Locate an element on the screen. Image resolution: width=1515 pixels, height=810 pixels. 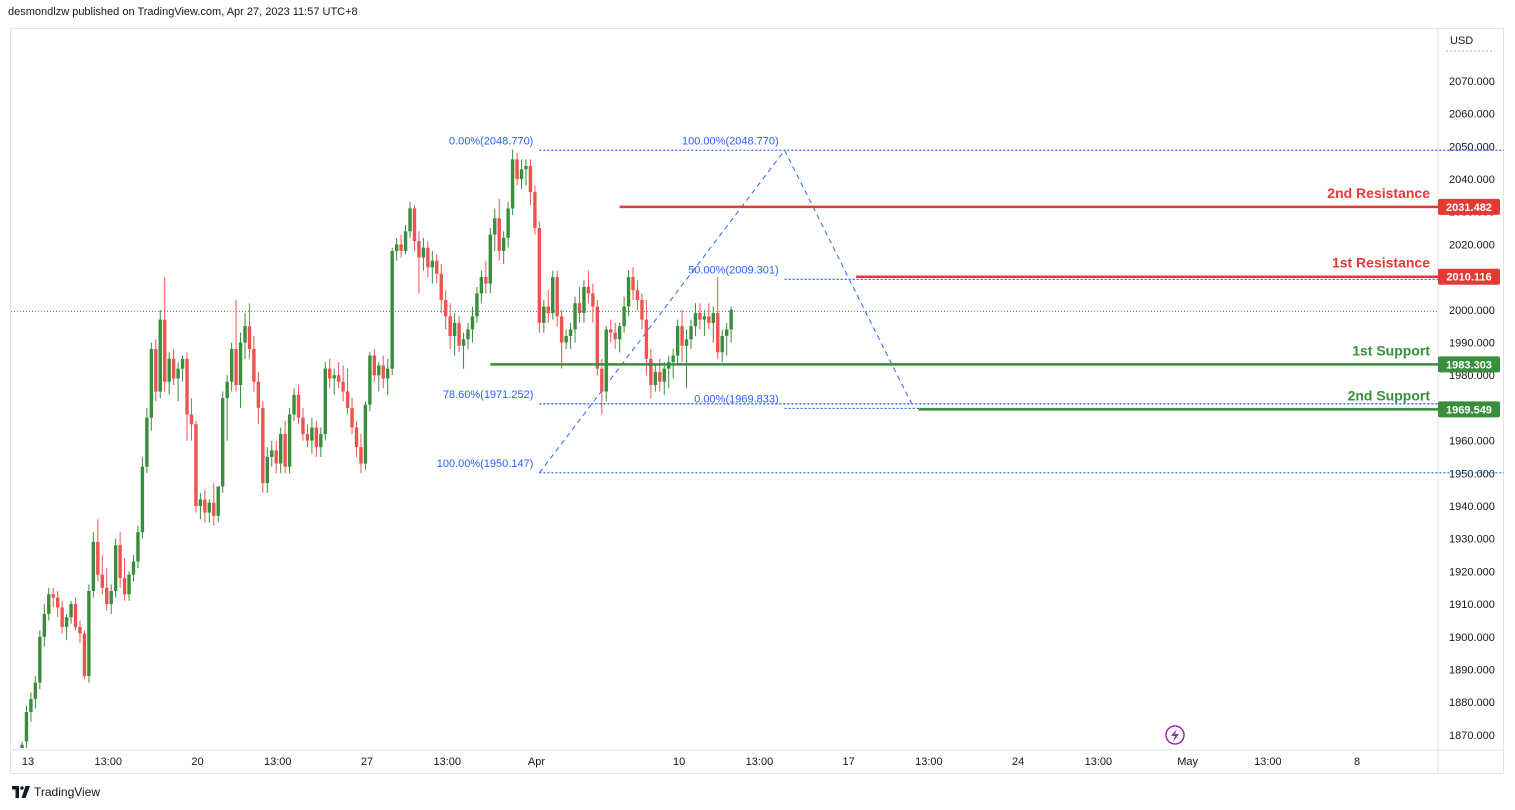
price-tag-label: 1969.549 is located at coordinates (1469, 410).